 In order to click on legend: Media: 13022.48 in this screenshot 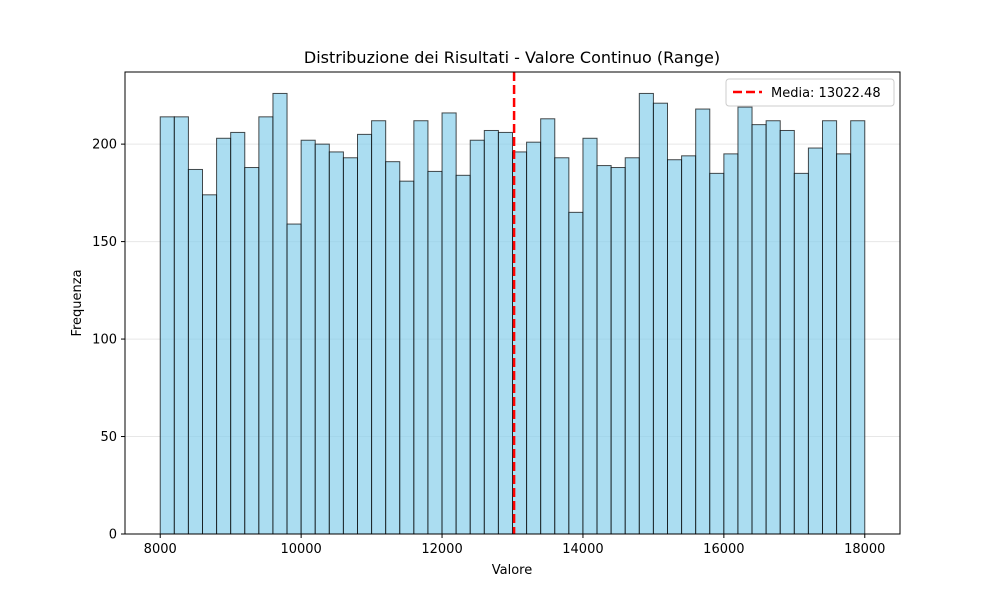, I will do `click(810, 92)`.